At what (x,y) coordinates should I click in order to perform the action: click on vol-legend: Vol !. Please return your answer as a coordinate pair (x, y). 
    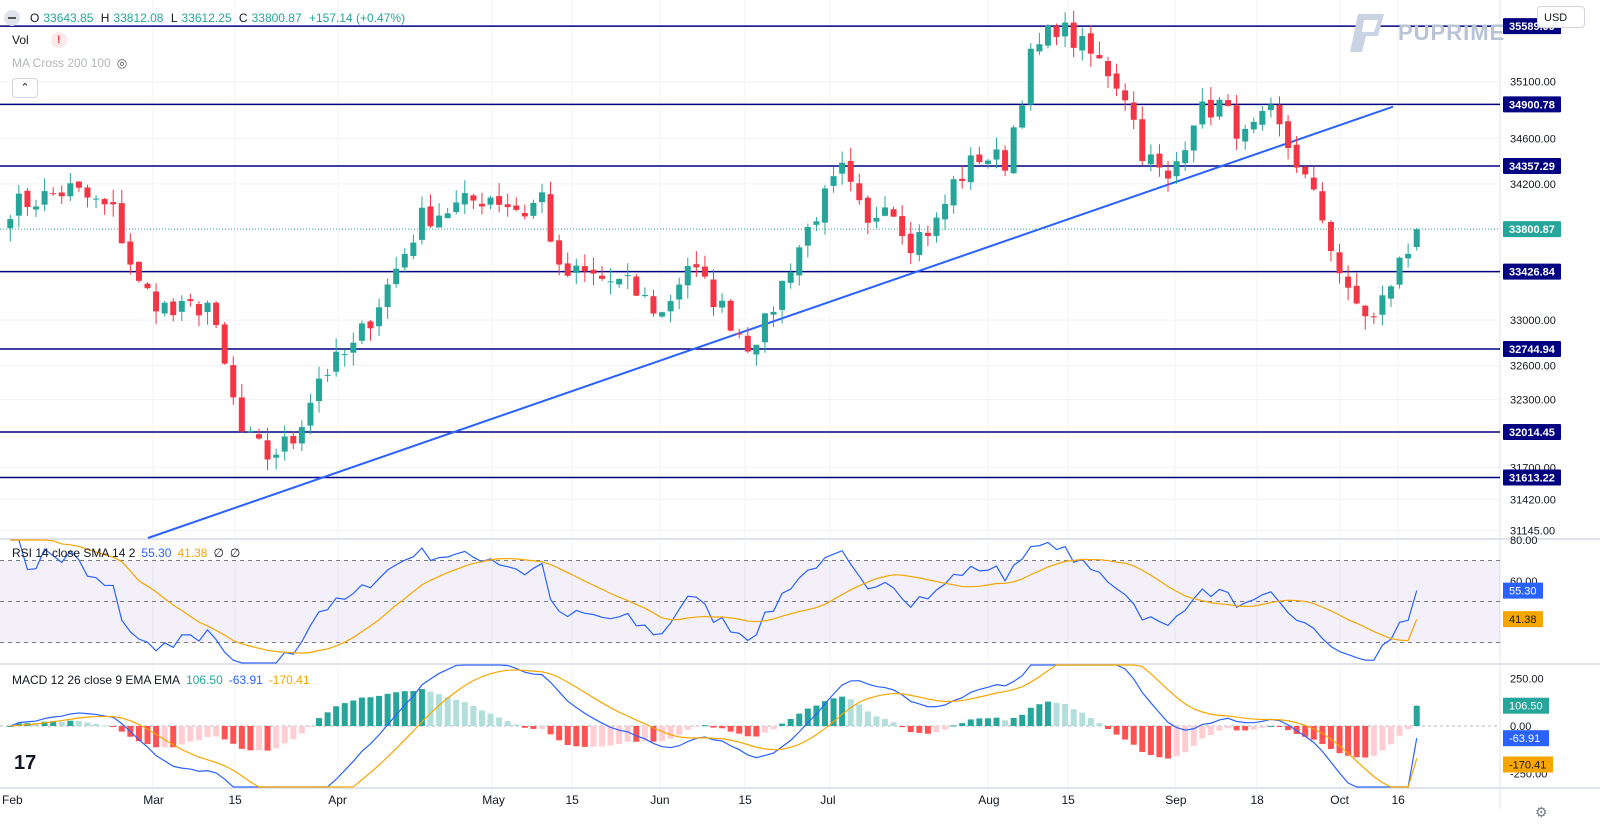
    Looking at the image, I should click on (39, 40).